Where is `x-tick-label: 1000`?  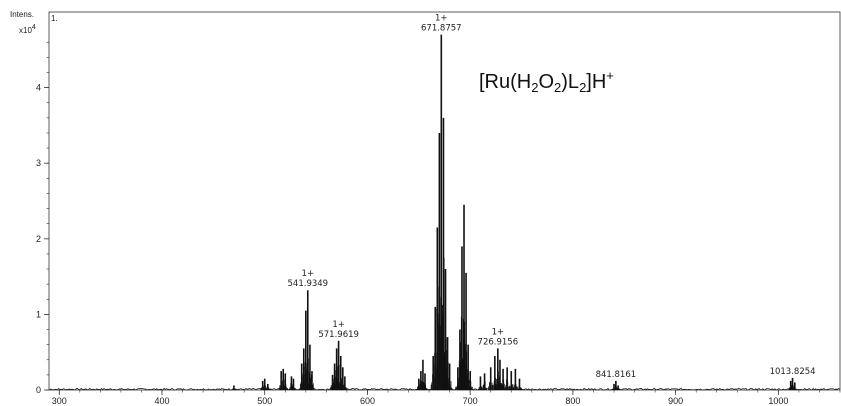 x-tick-label: 1000 is located at coordinates (778, 401).